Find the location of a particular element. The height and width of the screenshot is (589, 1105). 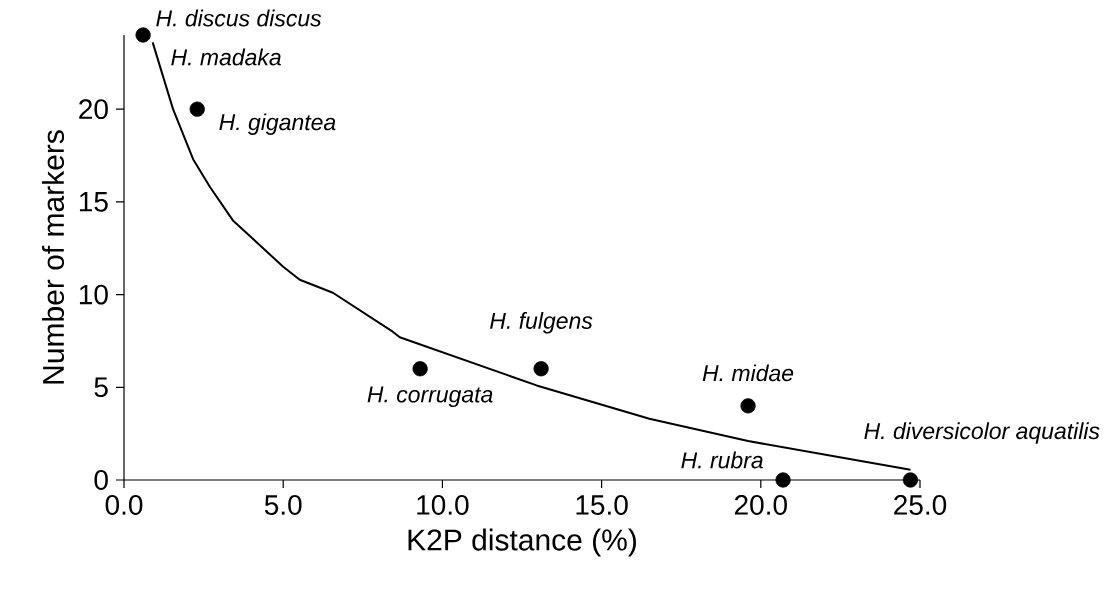

annotation: H. corrugata is located at coordinates (430, 397).